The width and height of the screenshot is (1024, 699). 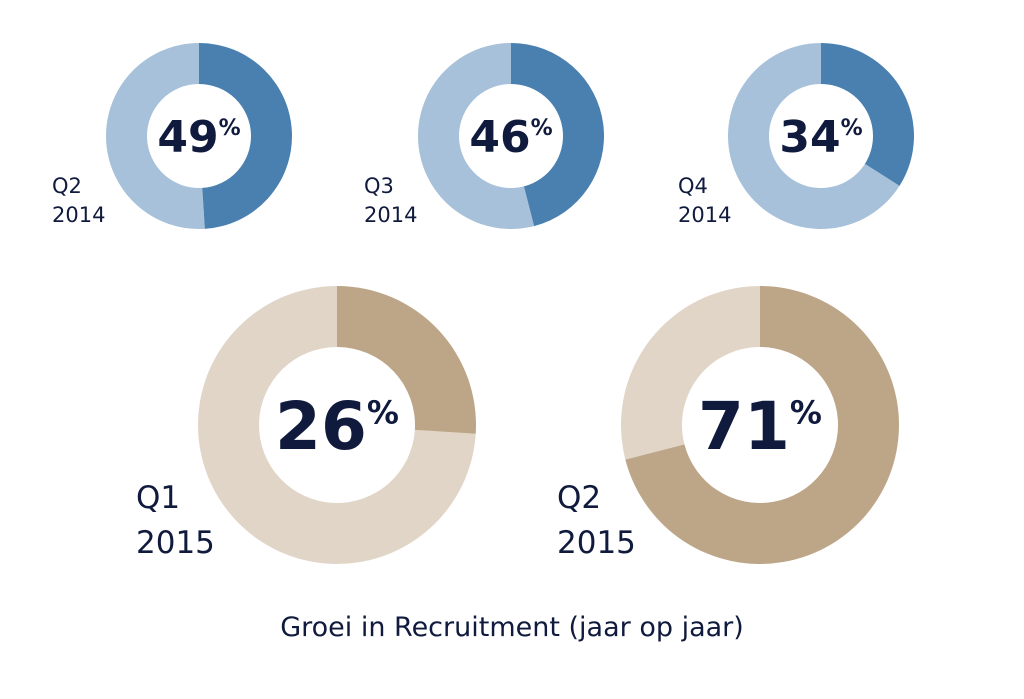 I want to click on value-label-4: 26%, so click(x=337, y=426).